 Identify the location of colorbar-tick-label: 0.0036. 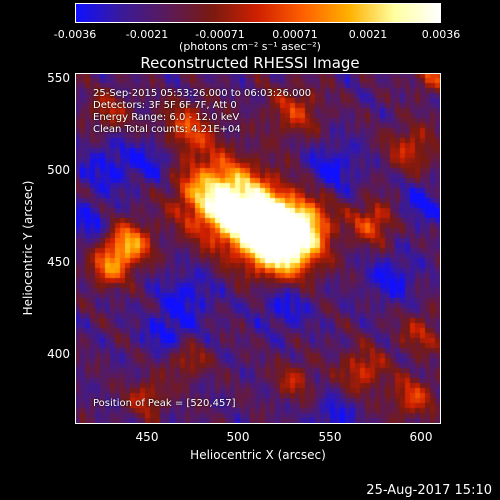
(441, 34).